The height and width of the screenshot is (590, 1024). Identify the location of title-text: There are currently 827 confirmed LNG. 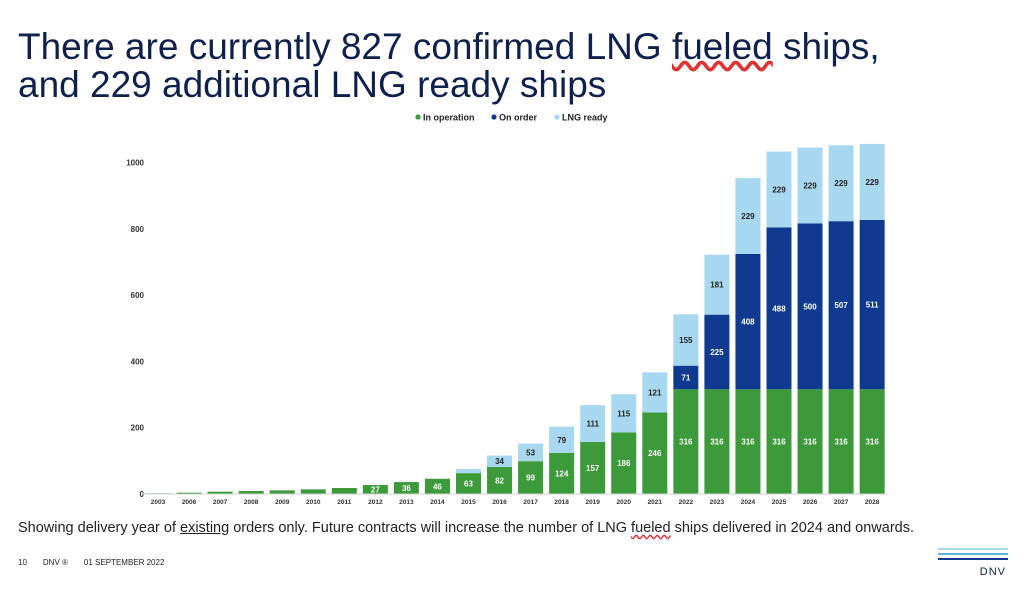
(345, 46).